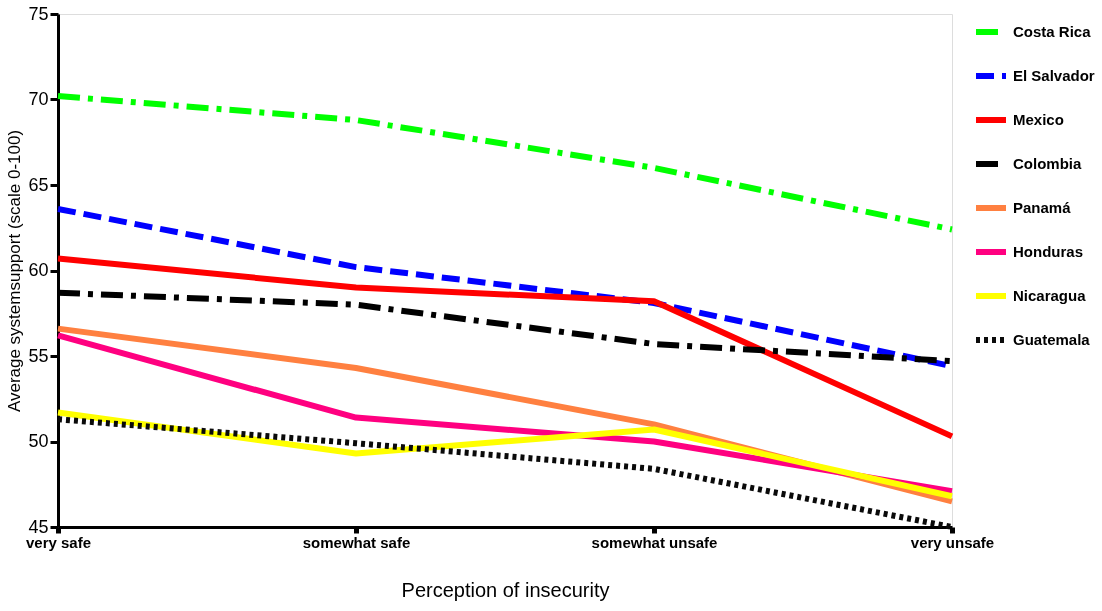 Image resolution: width=1102 pixels, height=611 pixels. Describe the element at coordinates (1052, 31) in the screenshot. I see `legend-label: Costa Rica` at that location.